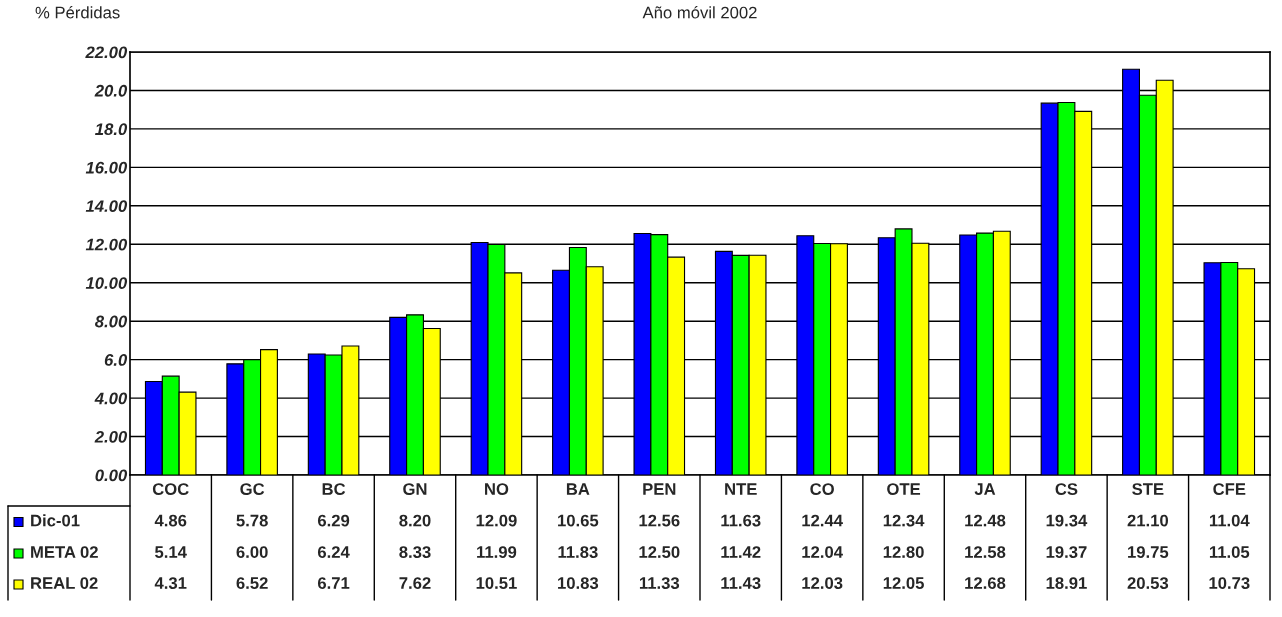 Image resolution: width=1282 pixels, height=617 pixels. I want to click on x-tick-label: NO, so click(497, 489).